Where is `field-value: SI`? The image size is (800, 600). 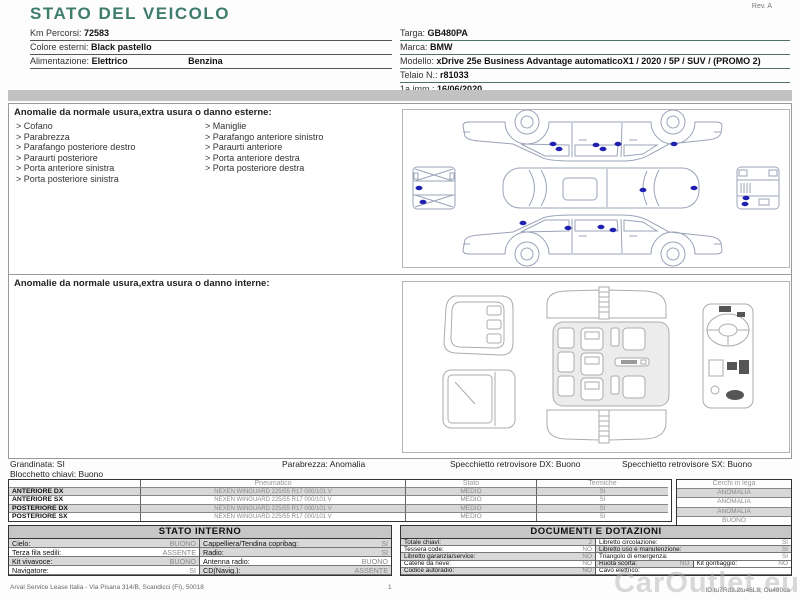
field-value: SI is located at coordinates (60, 464).